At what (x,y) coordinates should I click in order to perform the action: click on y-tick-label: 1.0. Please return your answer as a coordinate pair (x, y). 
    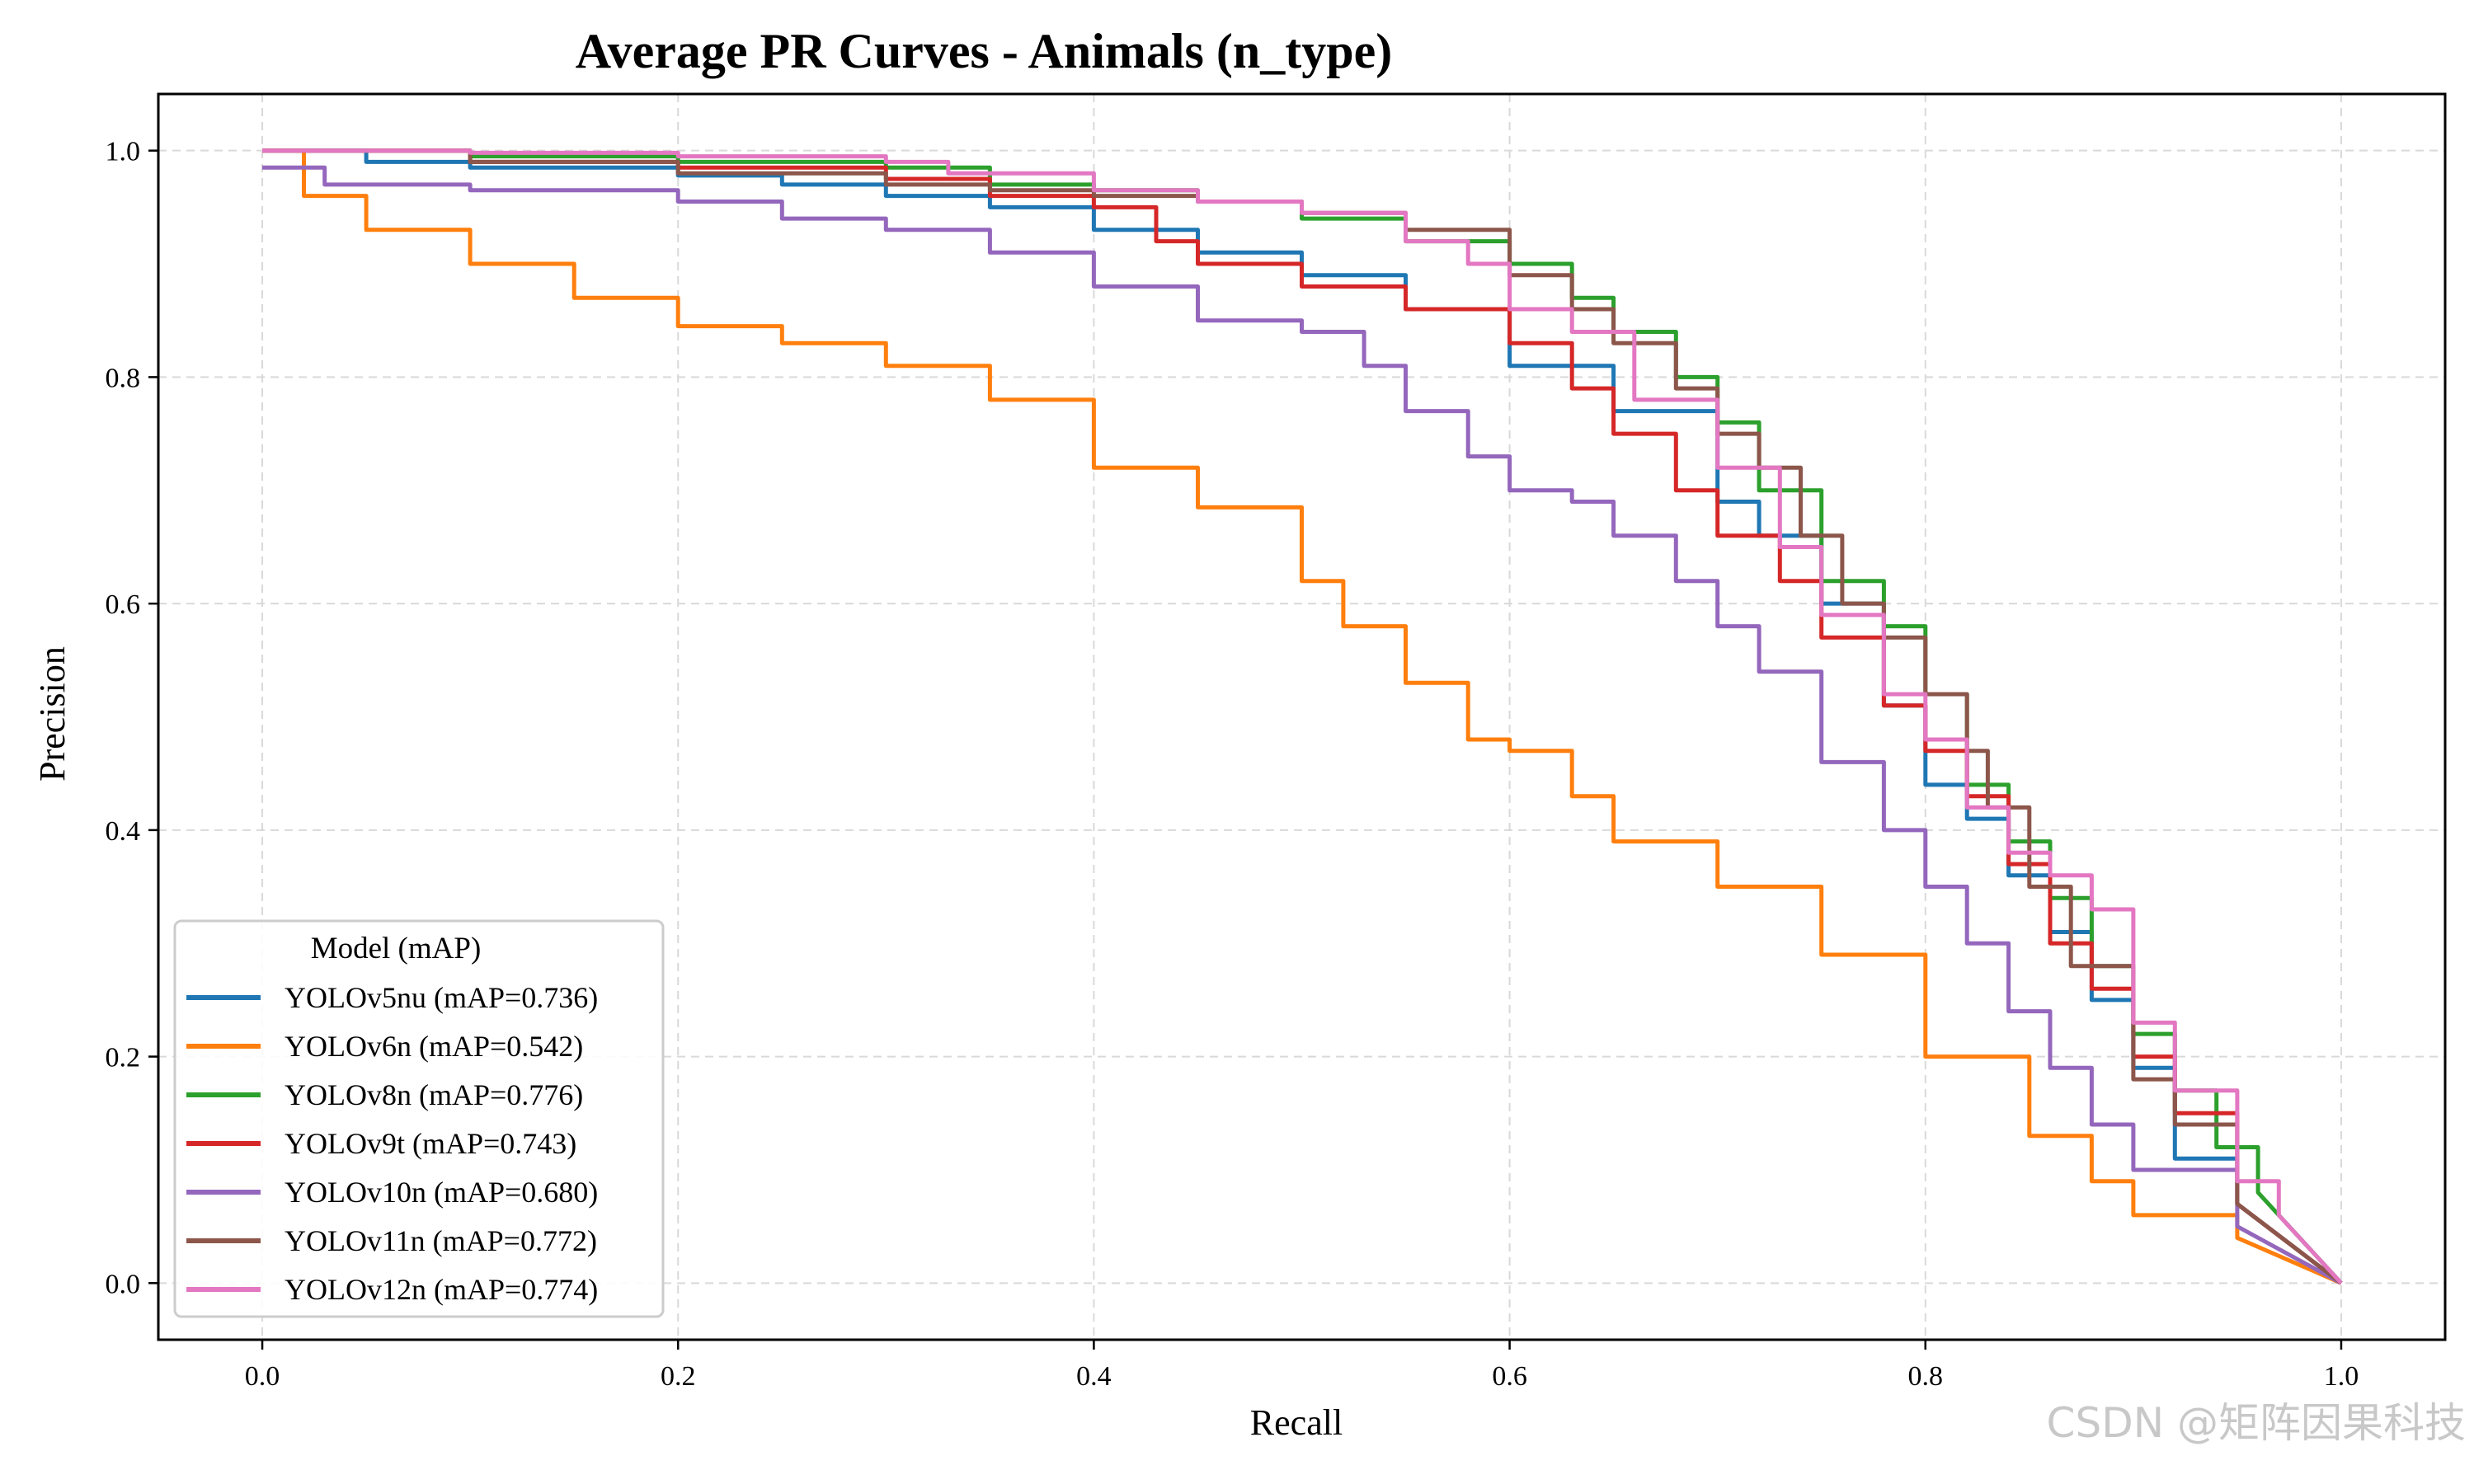
    Looking at the image, I should click on (123, 152).